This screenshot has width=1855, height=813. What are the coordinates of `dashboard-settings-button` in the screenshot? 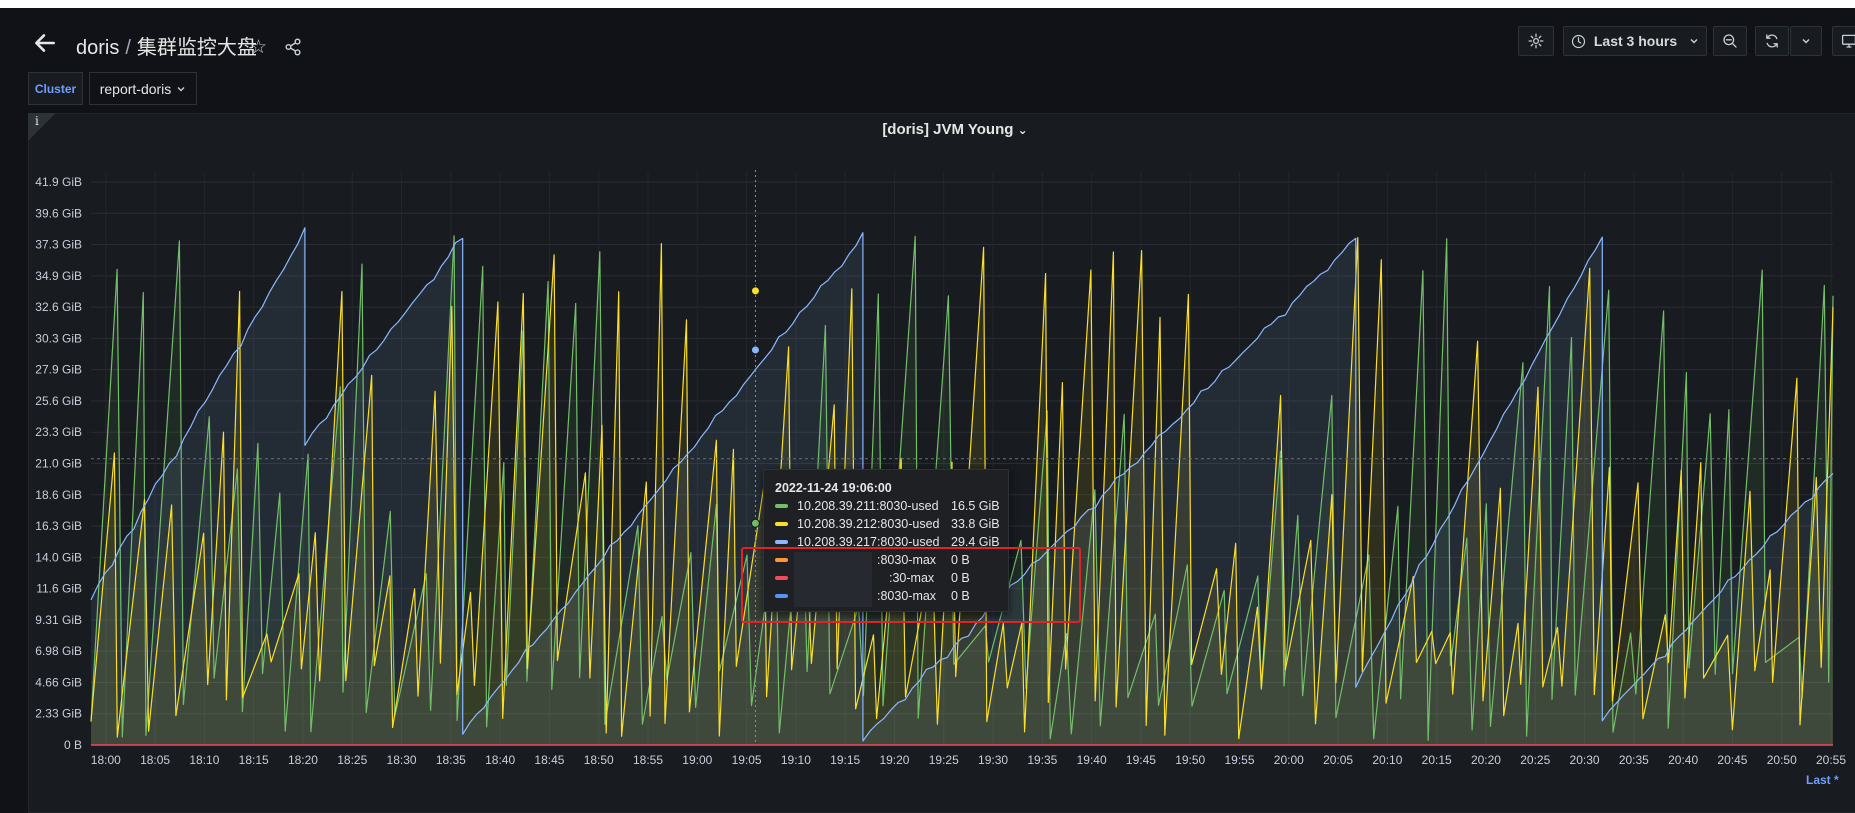 It's located at (1536, 41).